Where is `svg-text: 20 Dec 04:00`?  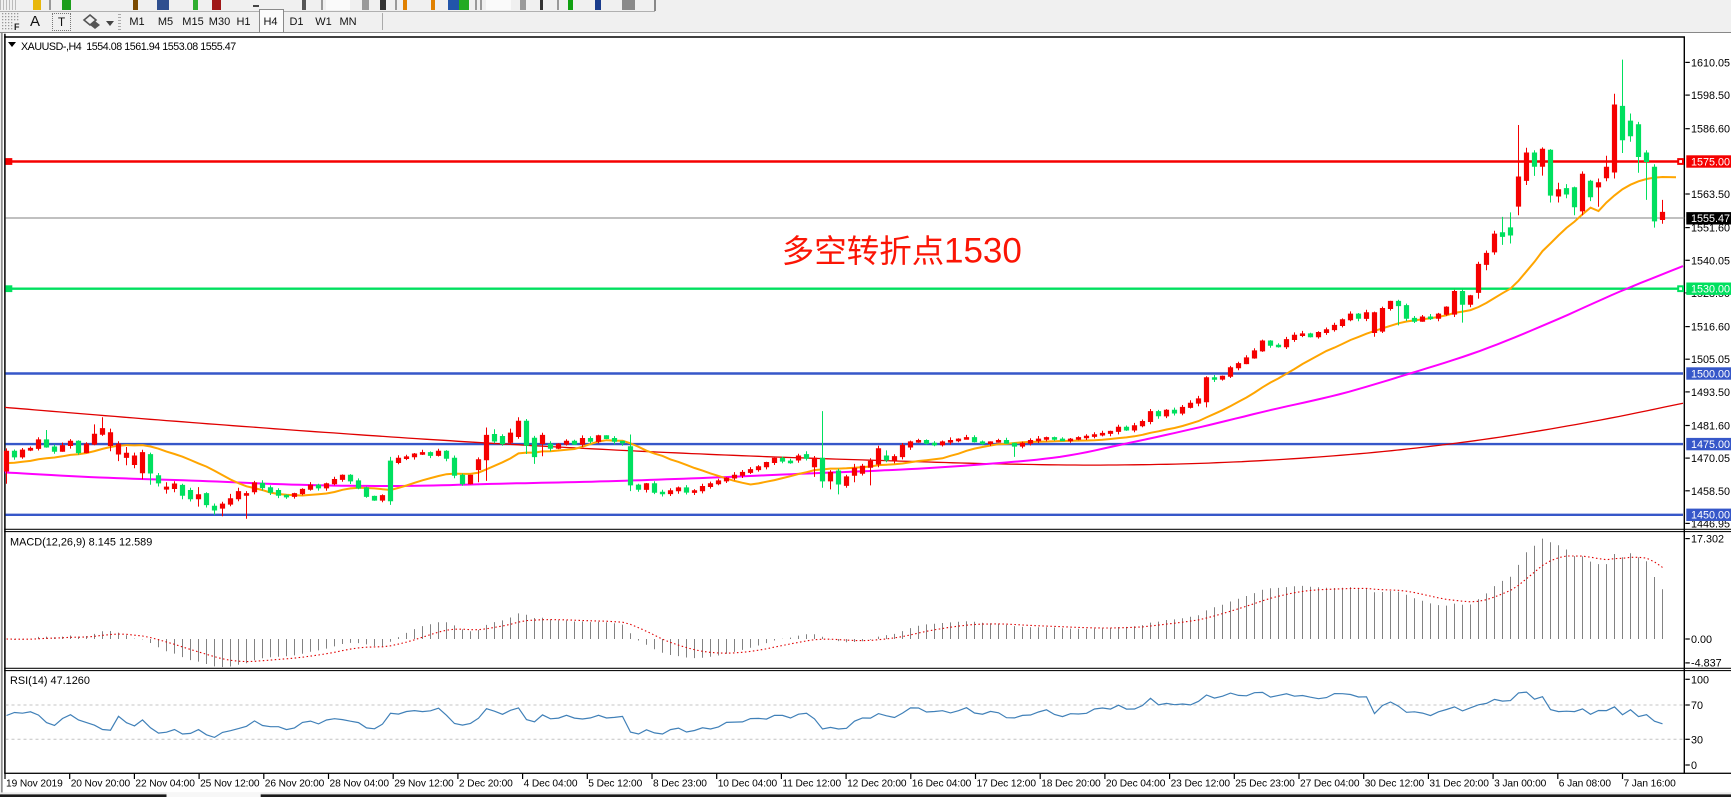
svg-text: 20 Dec 04:00 is located at coordinates (1136, 784).